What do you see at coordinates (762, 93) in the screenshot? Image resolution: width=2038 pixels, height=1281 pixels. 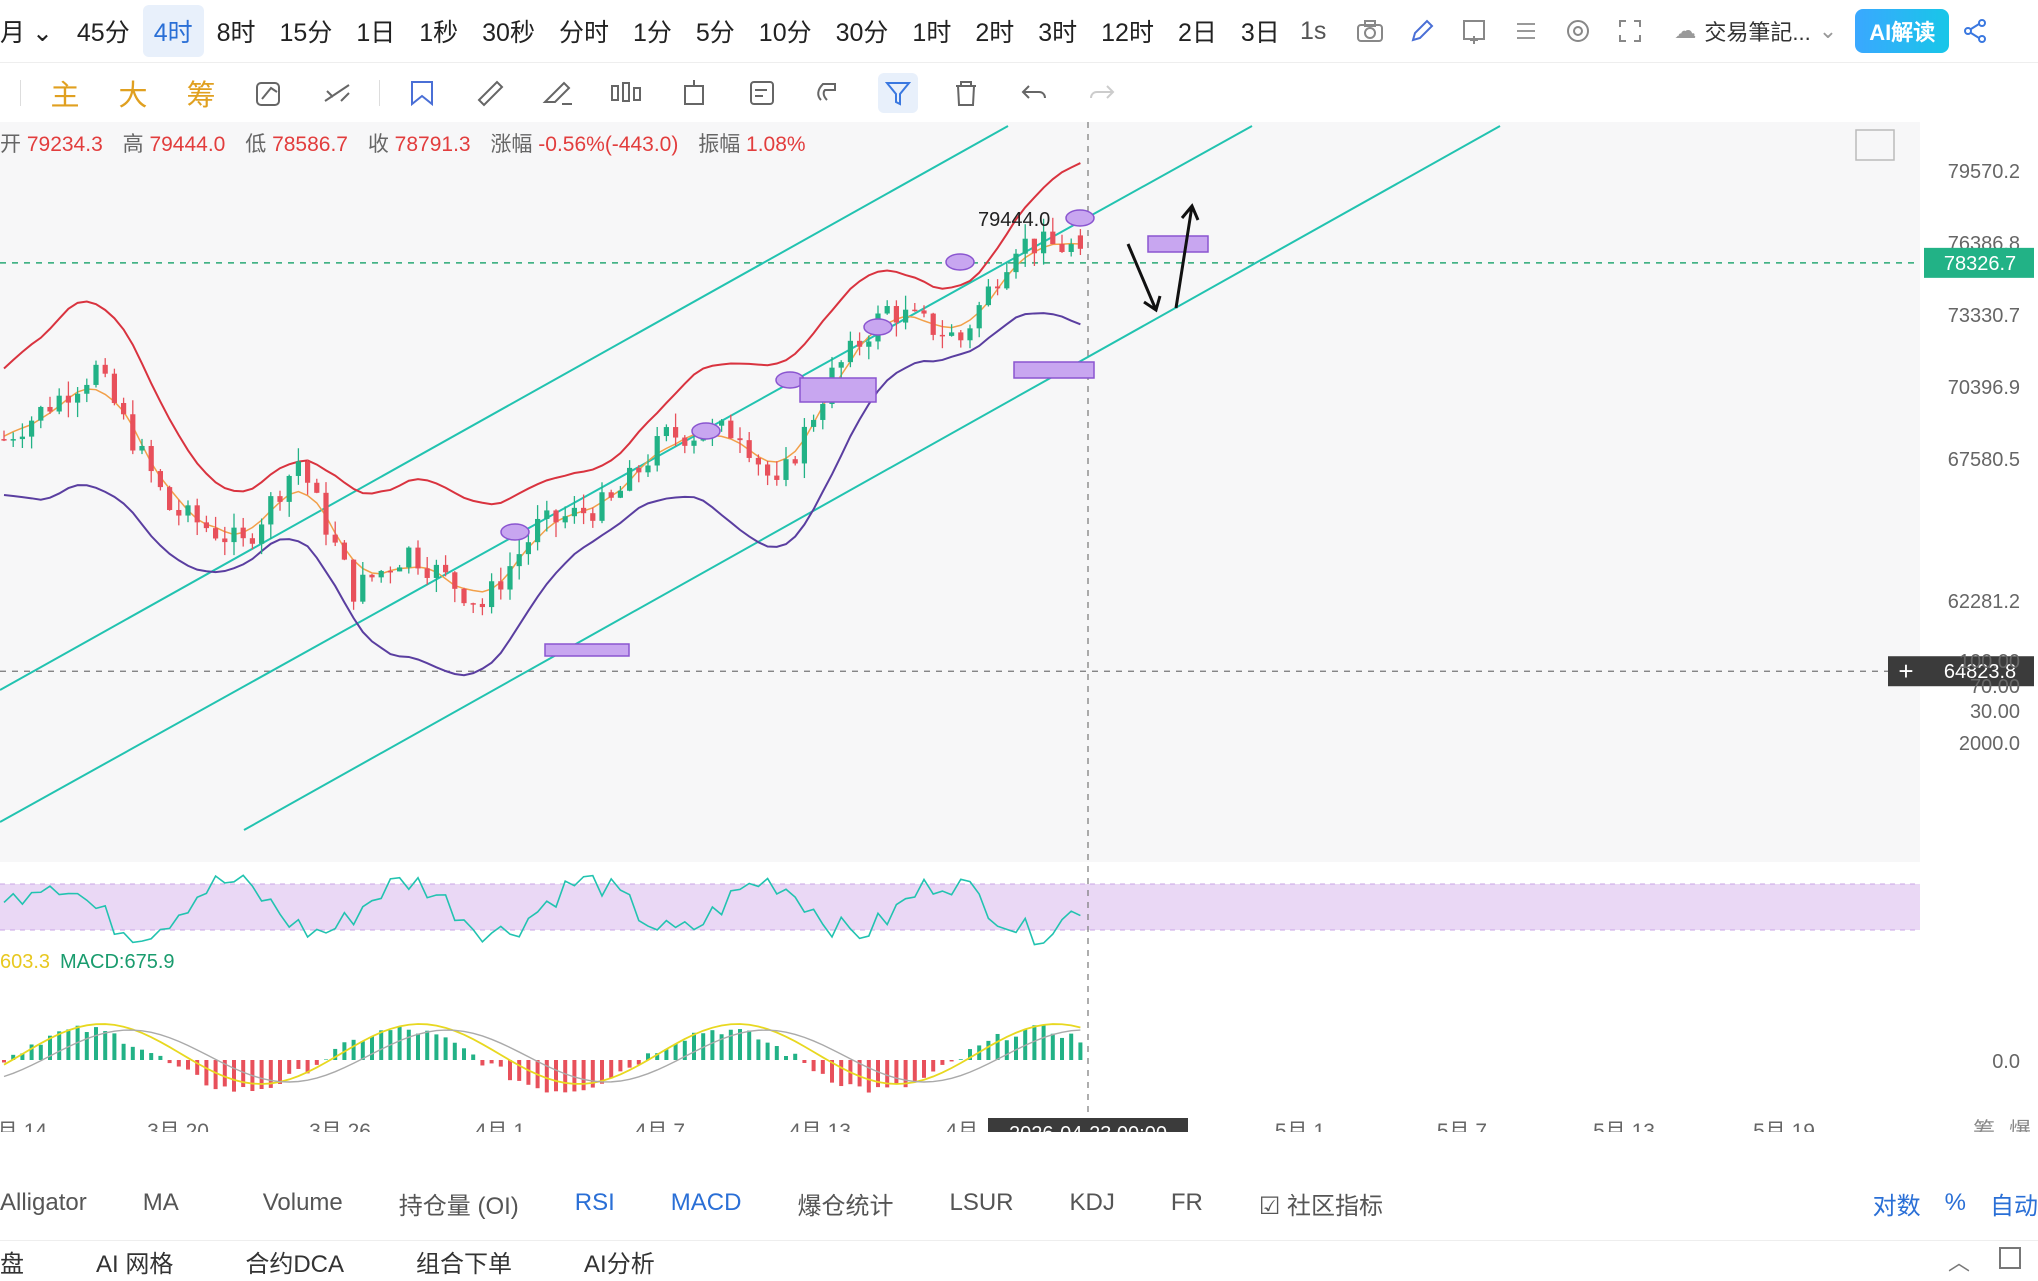 I see `note-icon` at bounding box center [762, 93].